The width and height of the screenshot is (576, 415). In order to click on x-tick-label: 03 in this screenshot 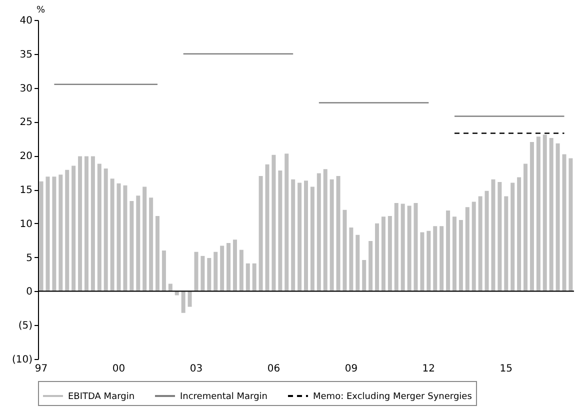, I will do `click(196, 369)`.